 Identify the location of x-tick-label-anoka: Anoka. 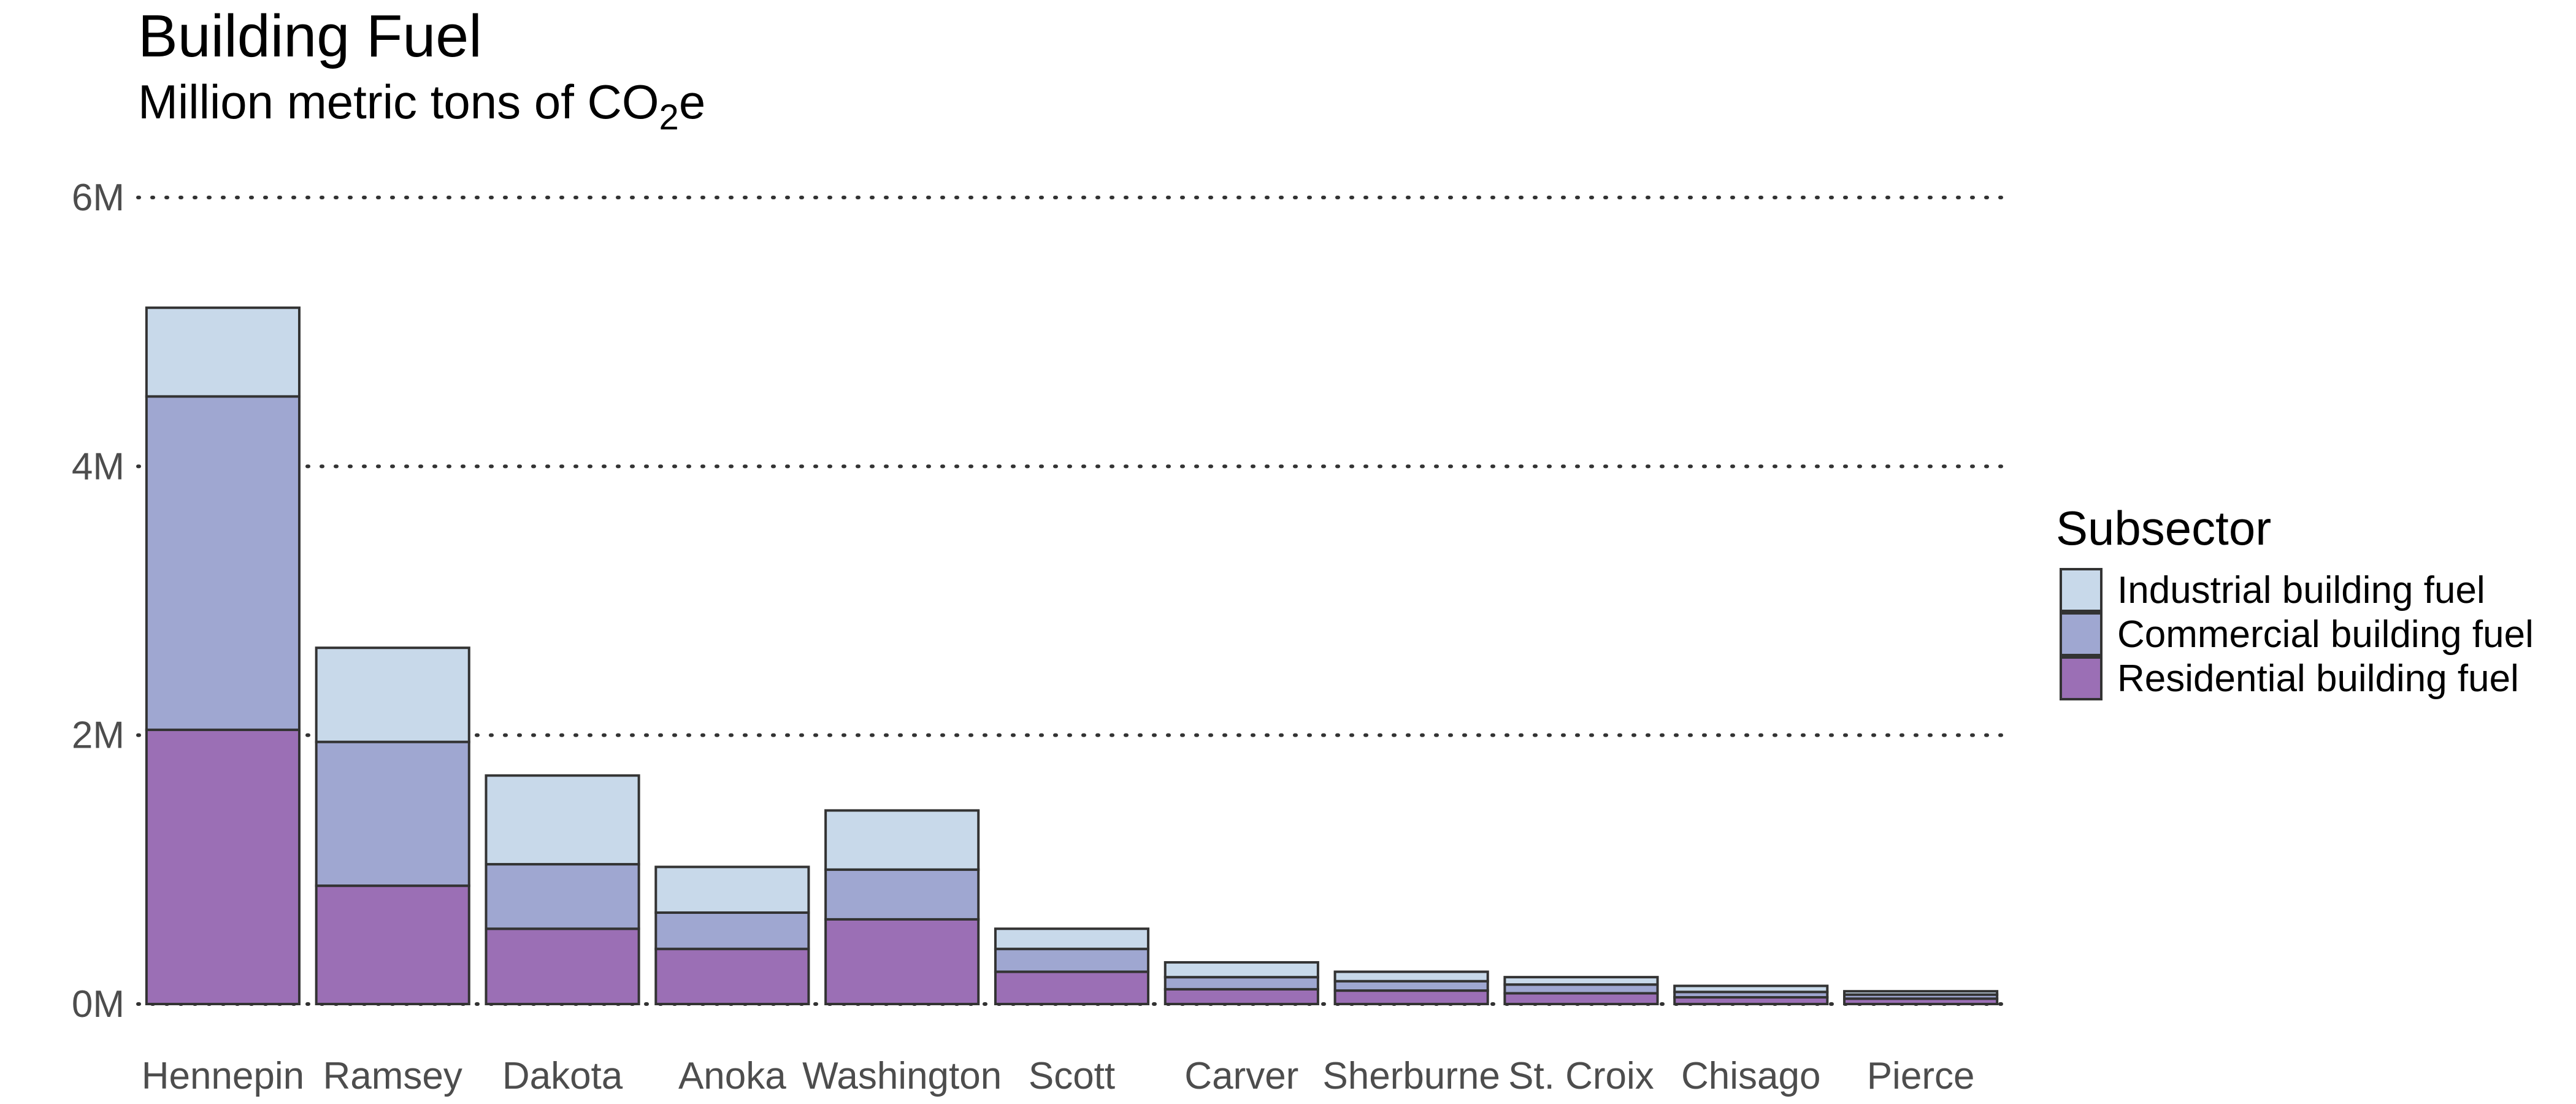
(732, 1076).